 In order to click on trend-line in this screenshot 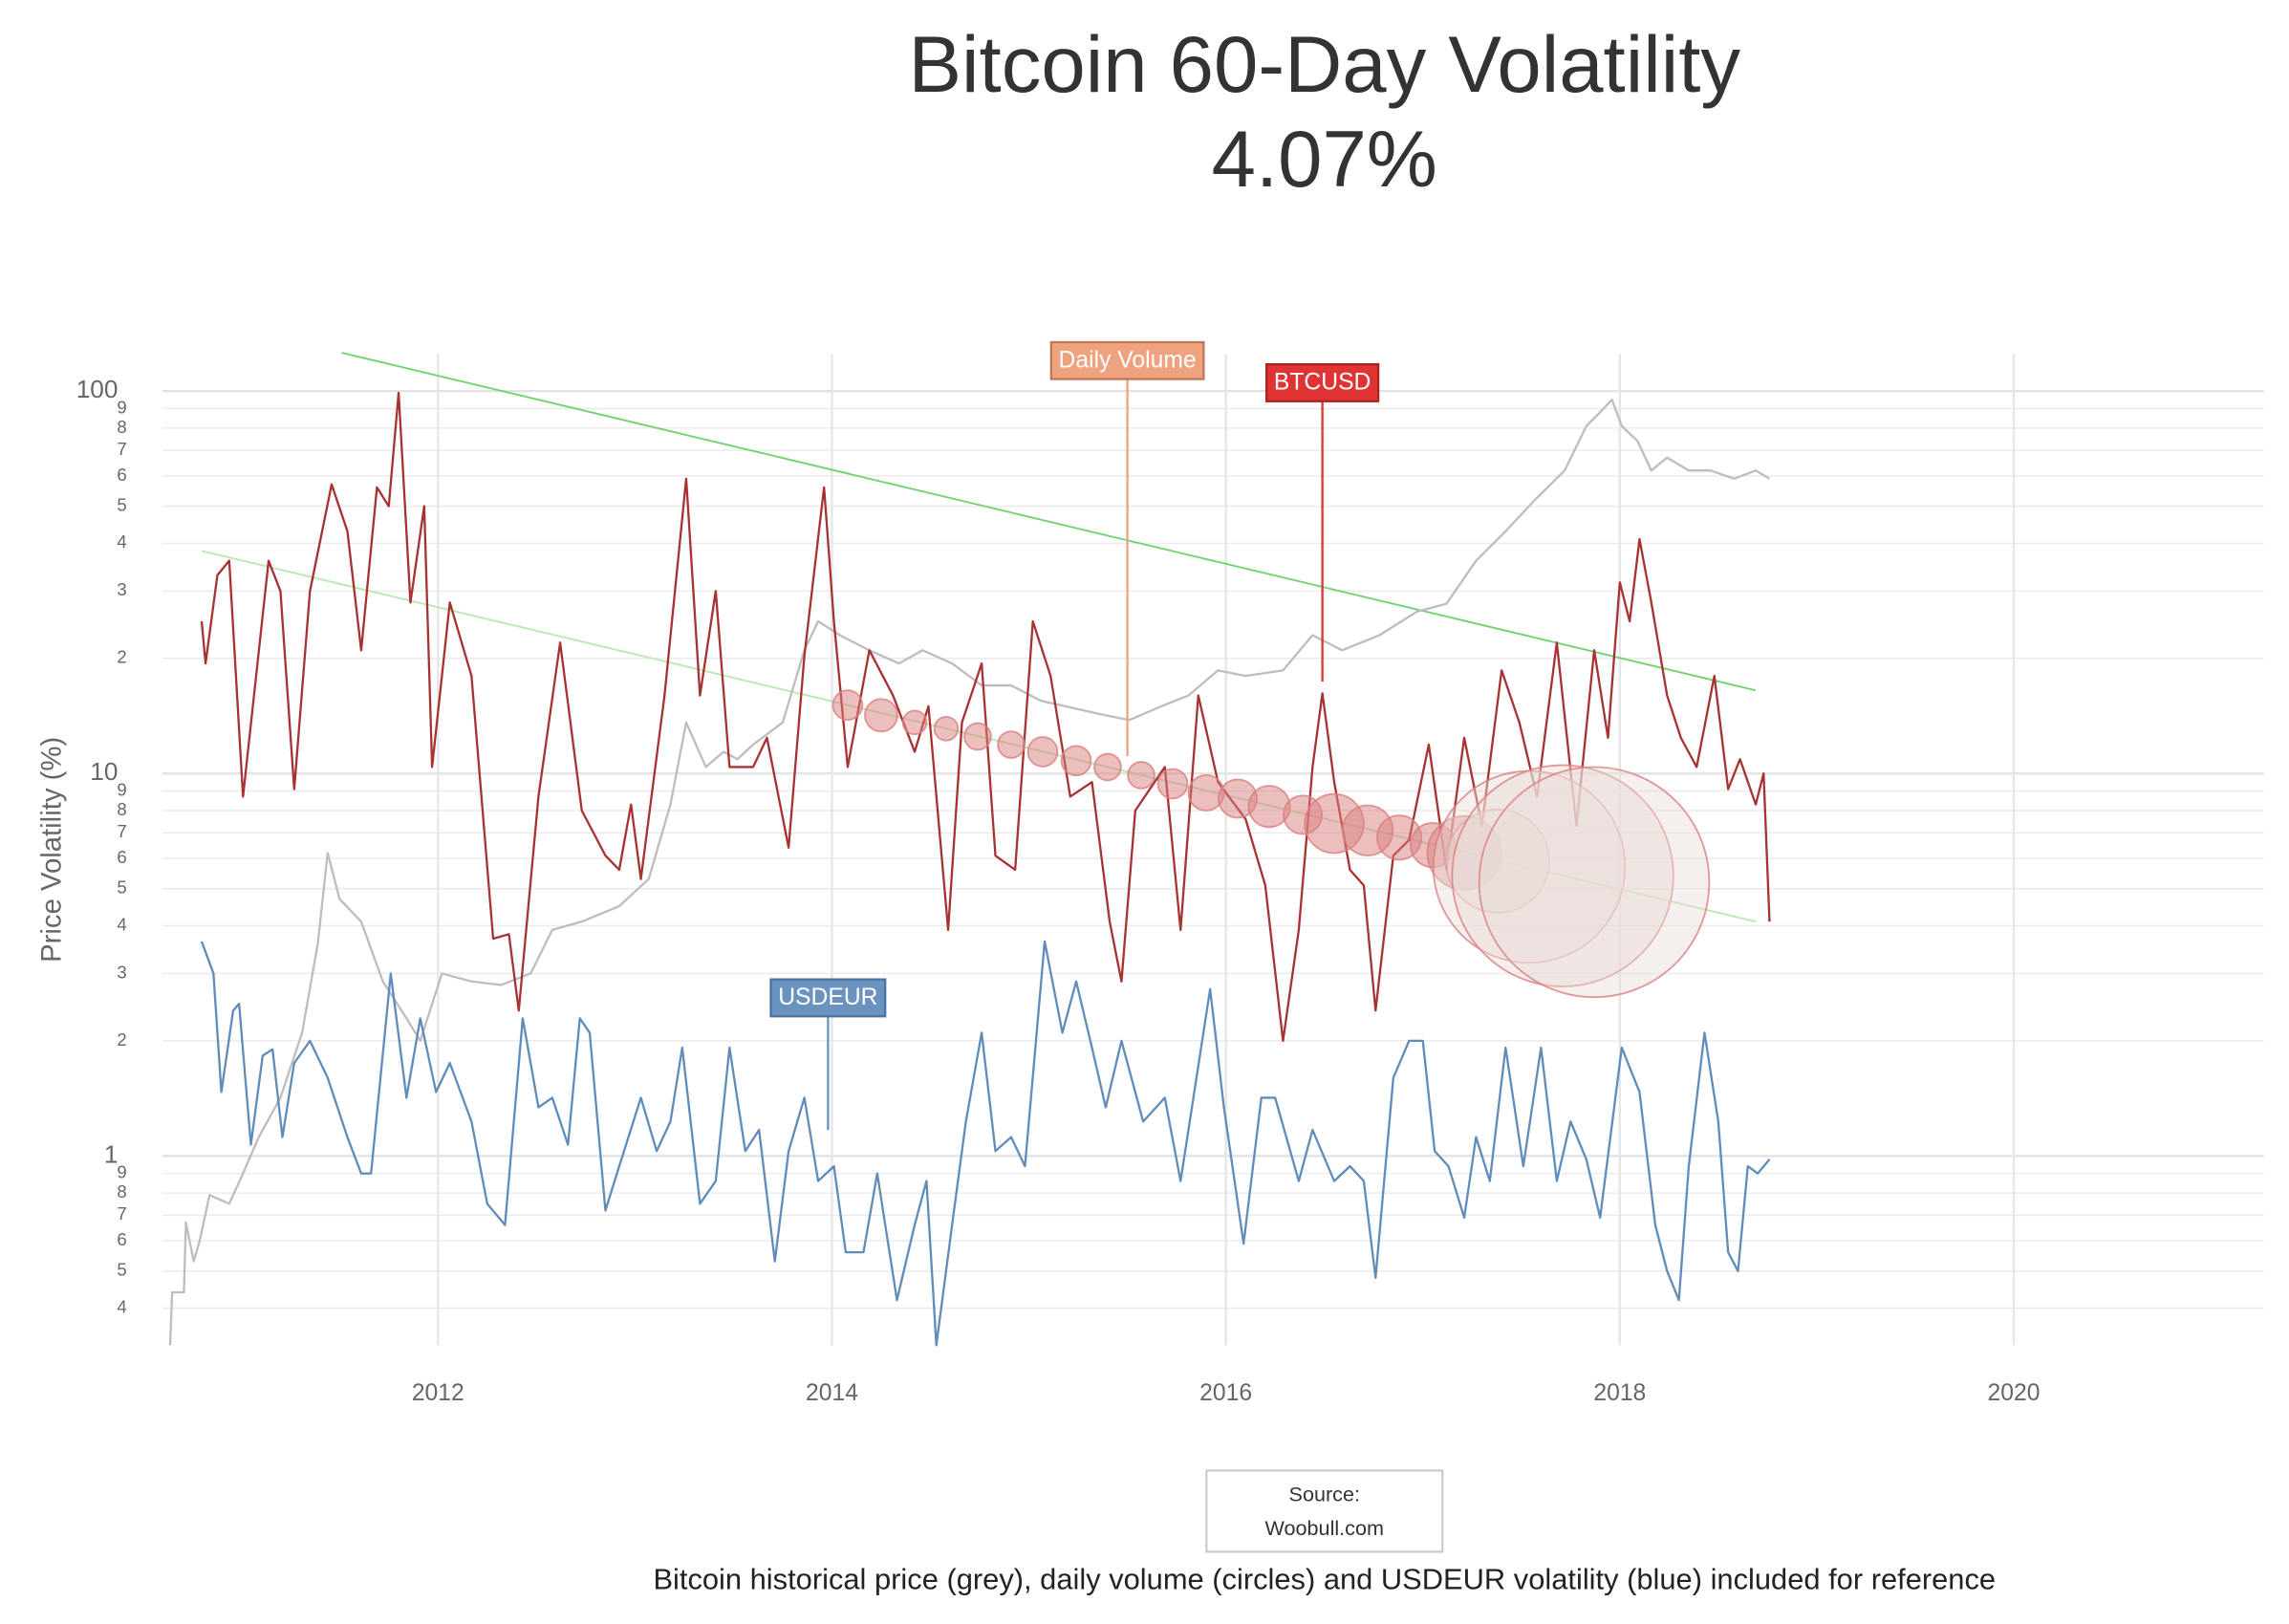, I will do `click(1049, 522)`.